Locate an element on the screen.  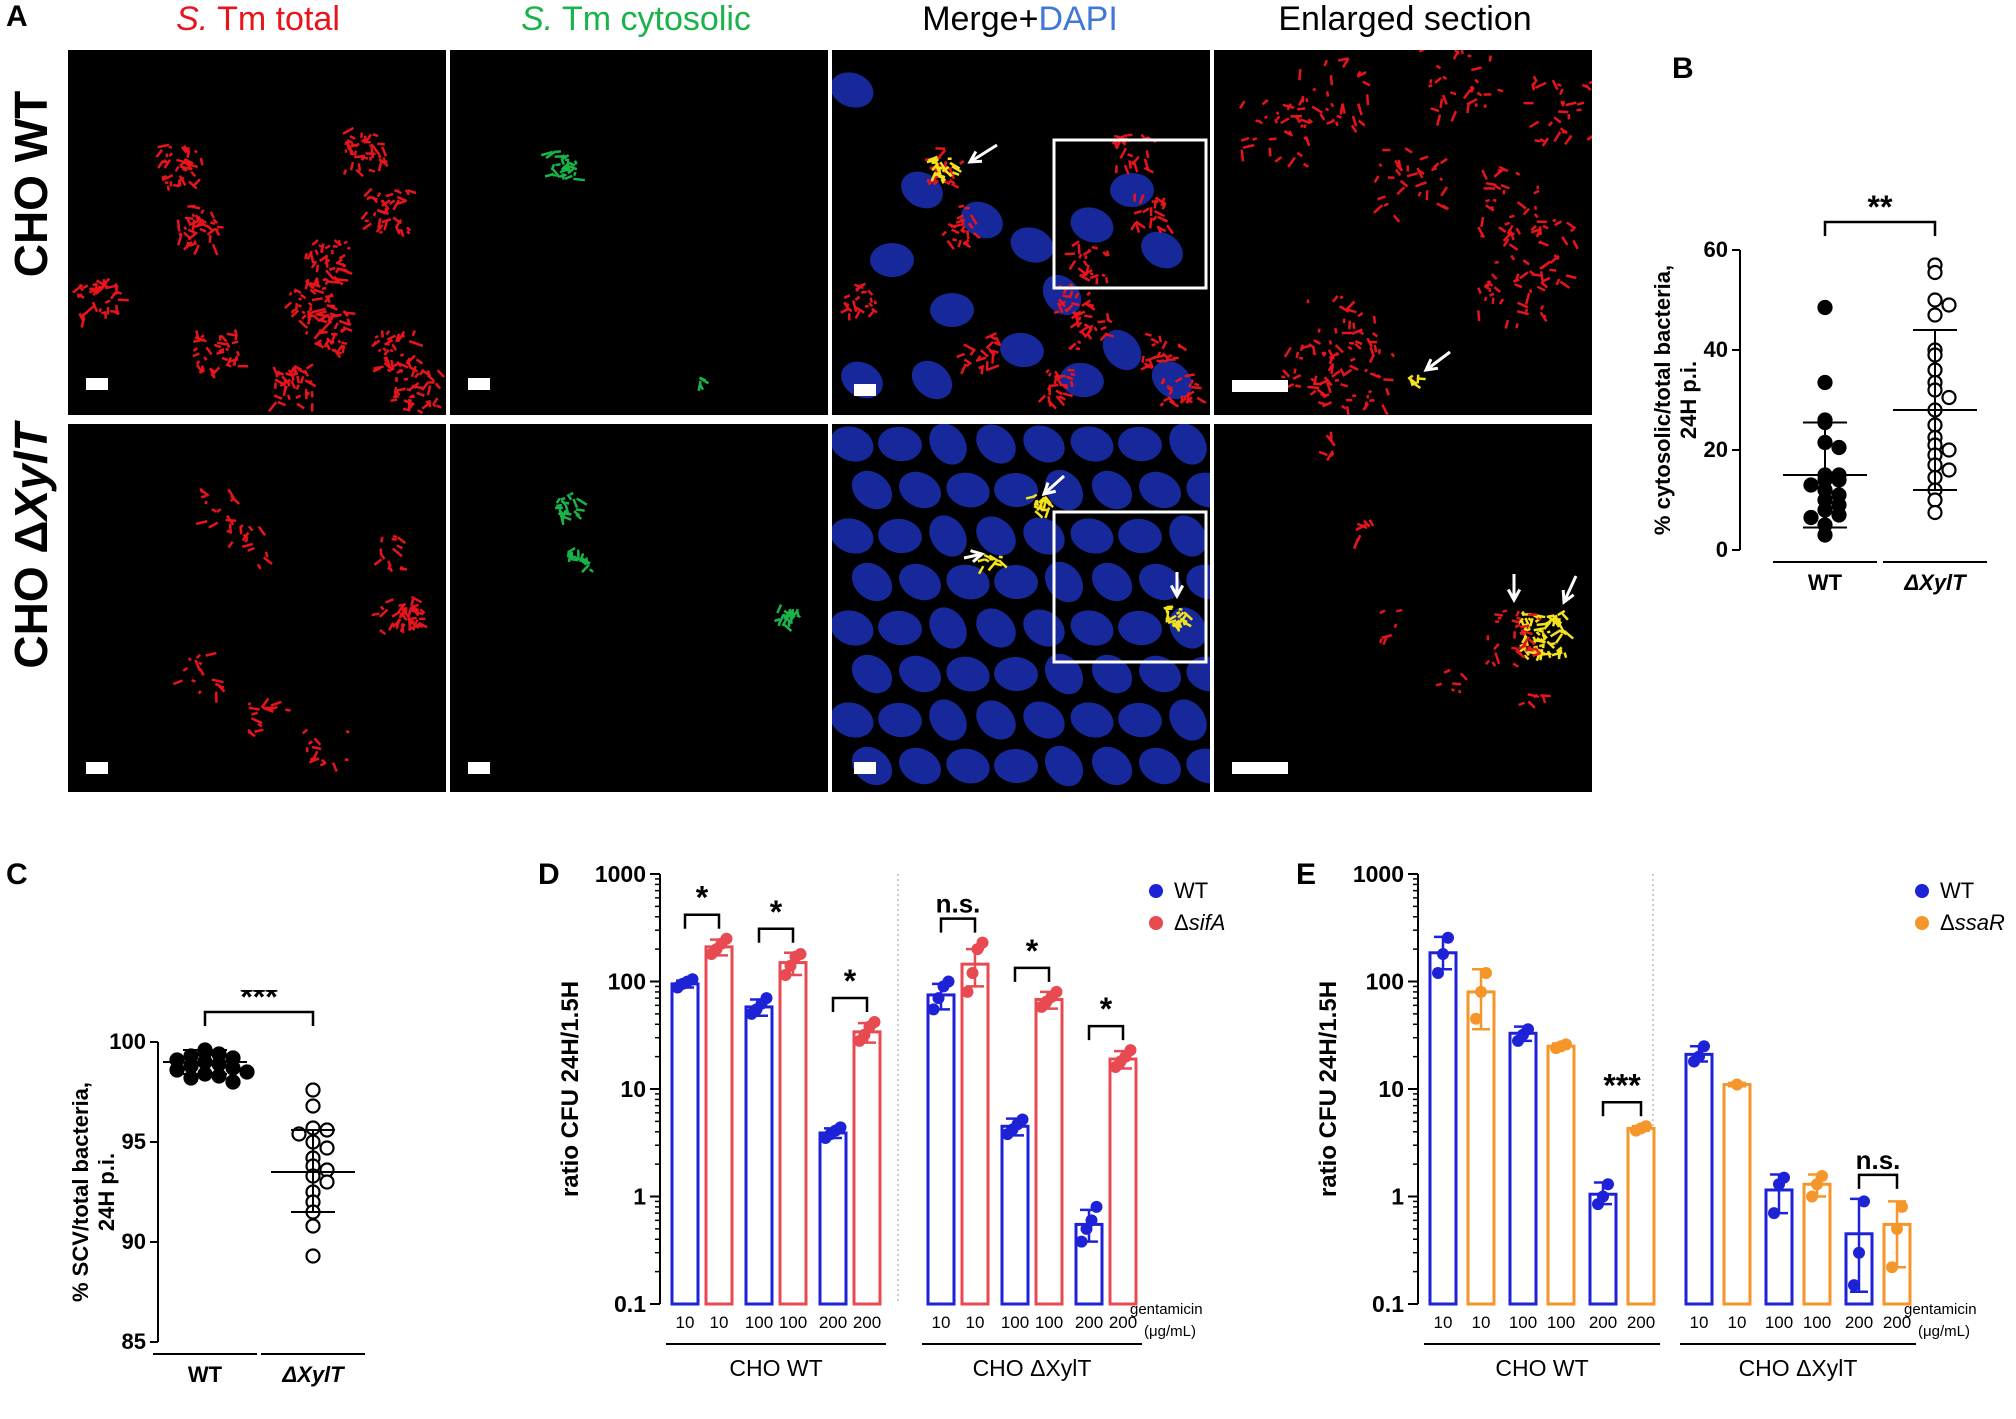
col-header-total: S. Tm total is located at coordinates (258, 19).